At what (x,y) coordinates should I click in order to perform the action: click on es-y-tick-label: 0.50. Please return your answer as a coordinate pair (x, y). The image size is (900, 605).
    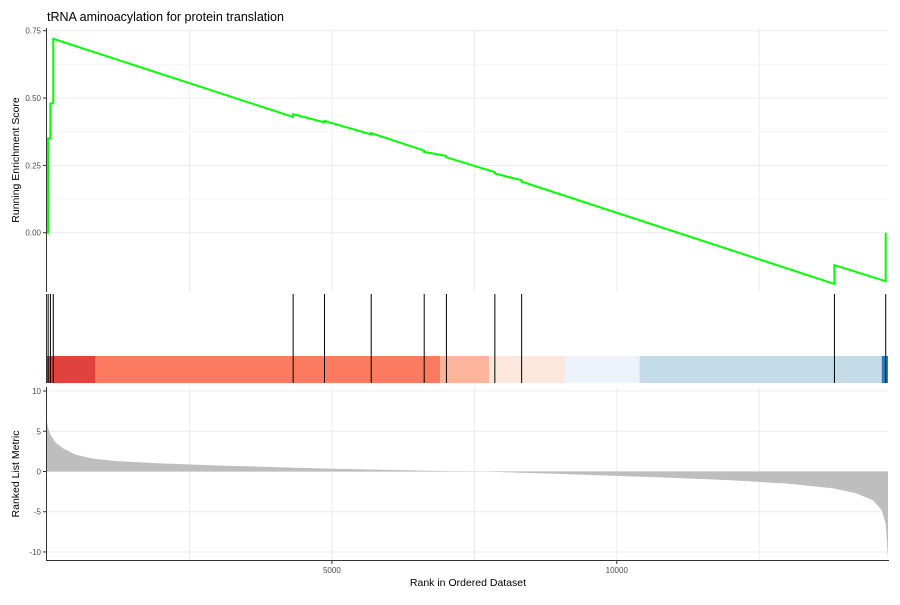
    Looking at the image, I should click on (33, 98).